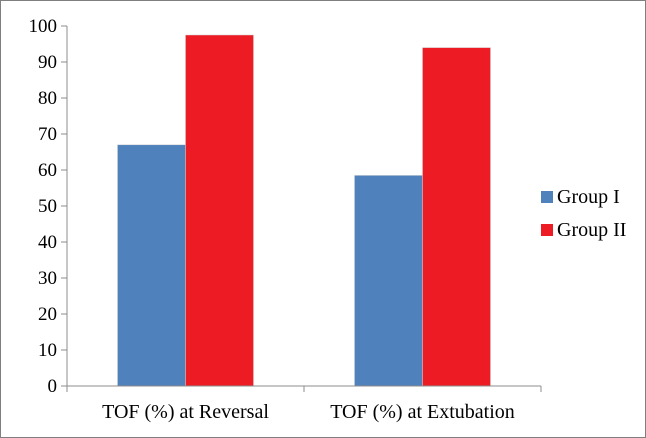  What do you see at coordinates (583, 213) in the screenshot?
I see `legend: Group I Group II` at bounding box center [583, 213].